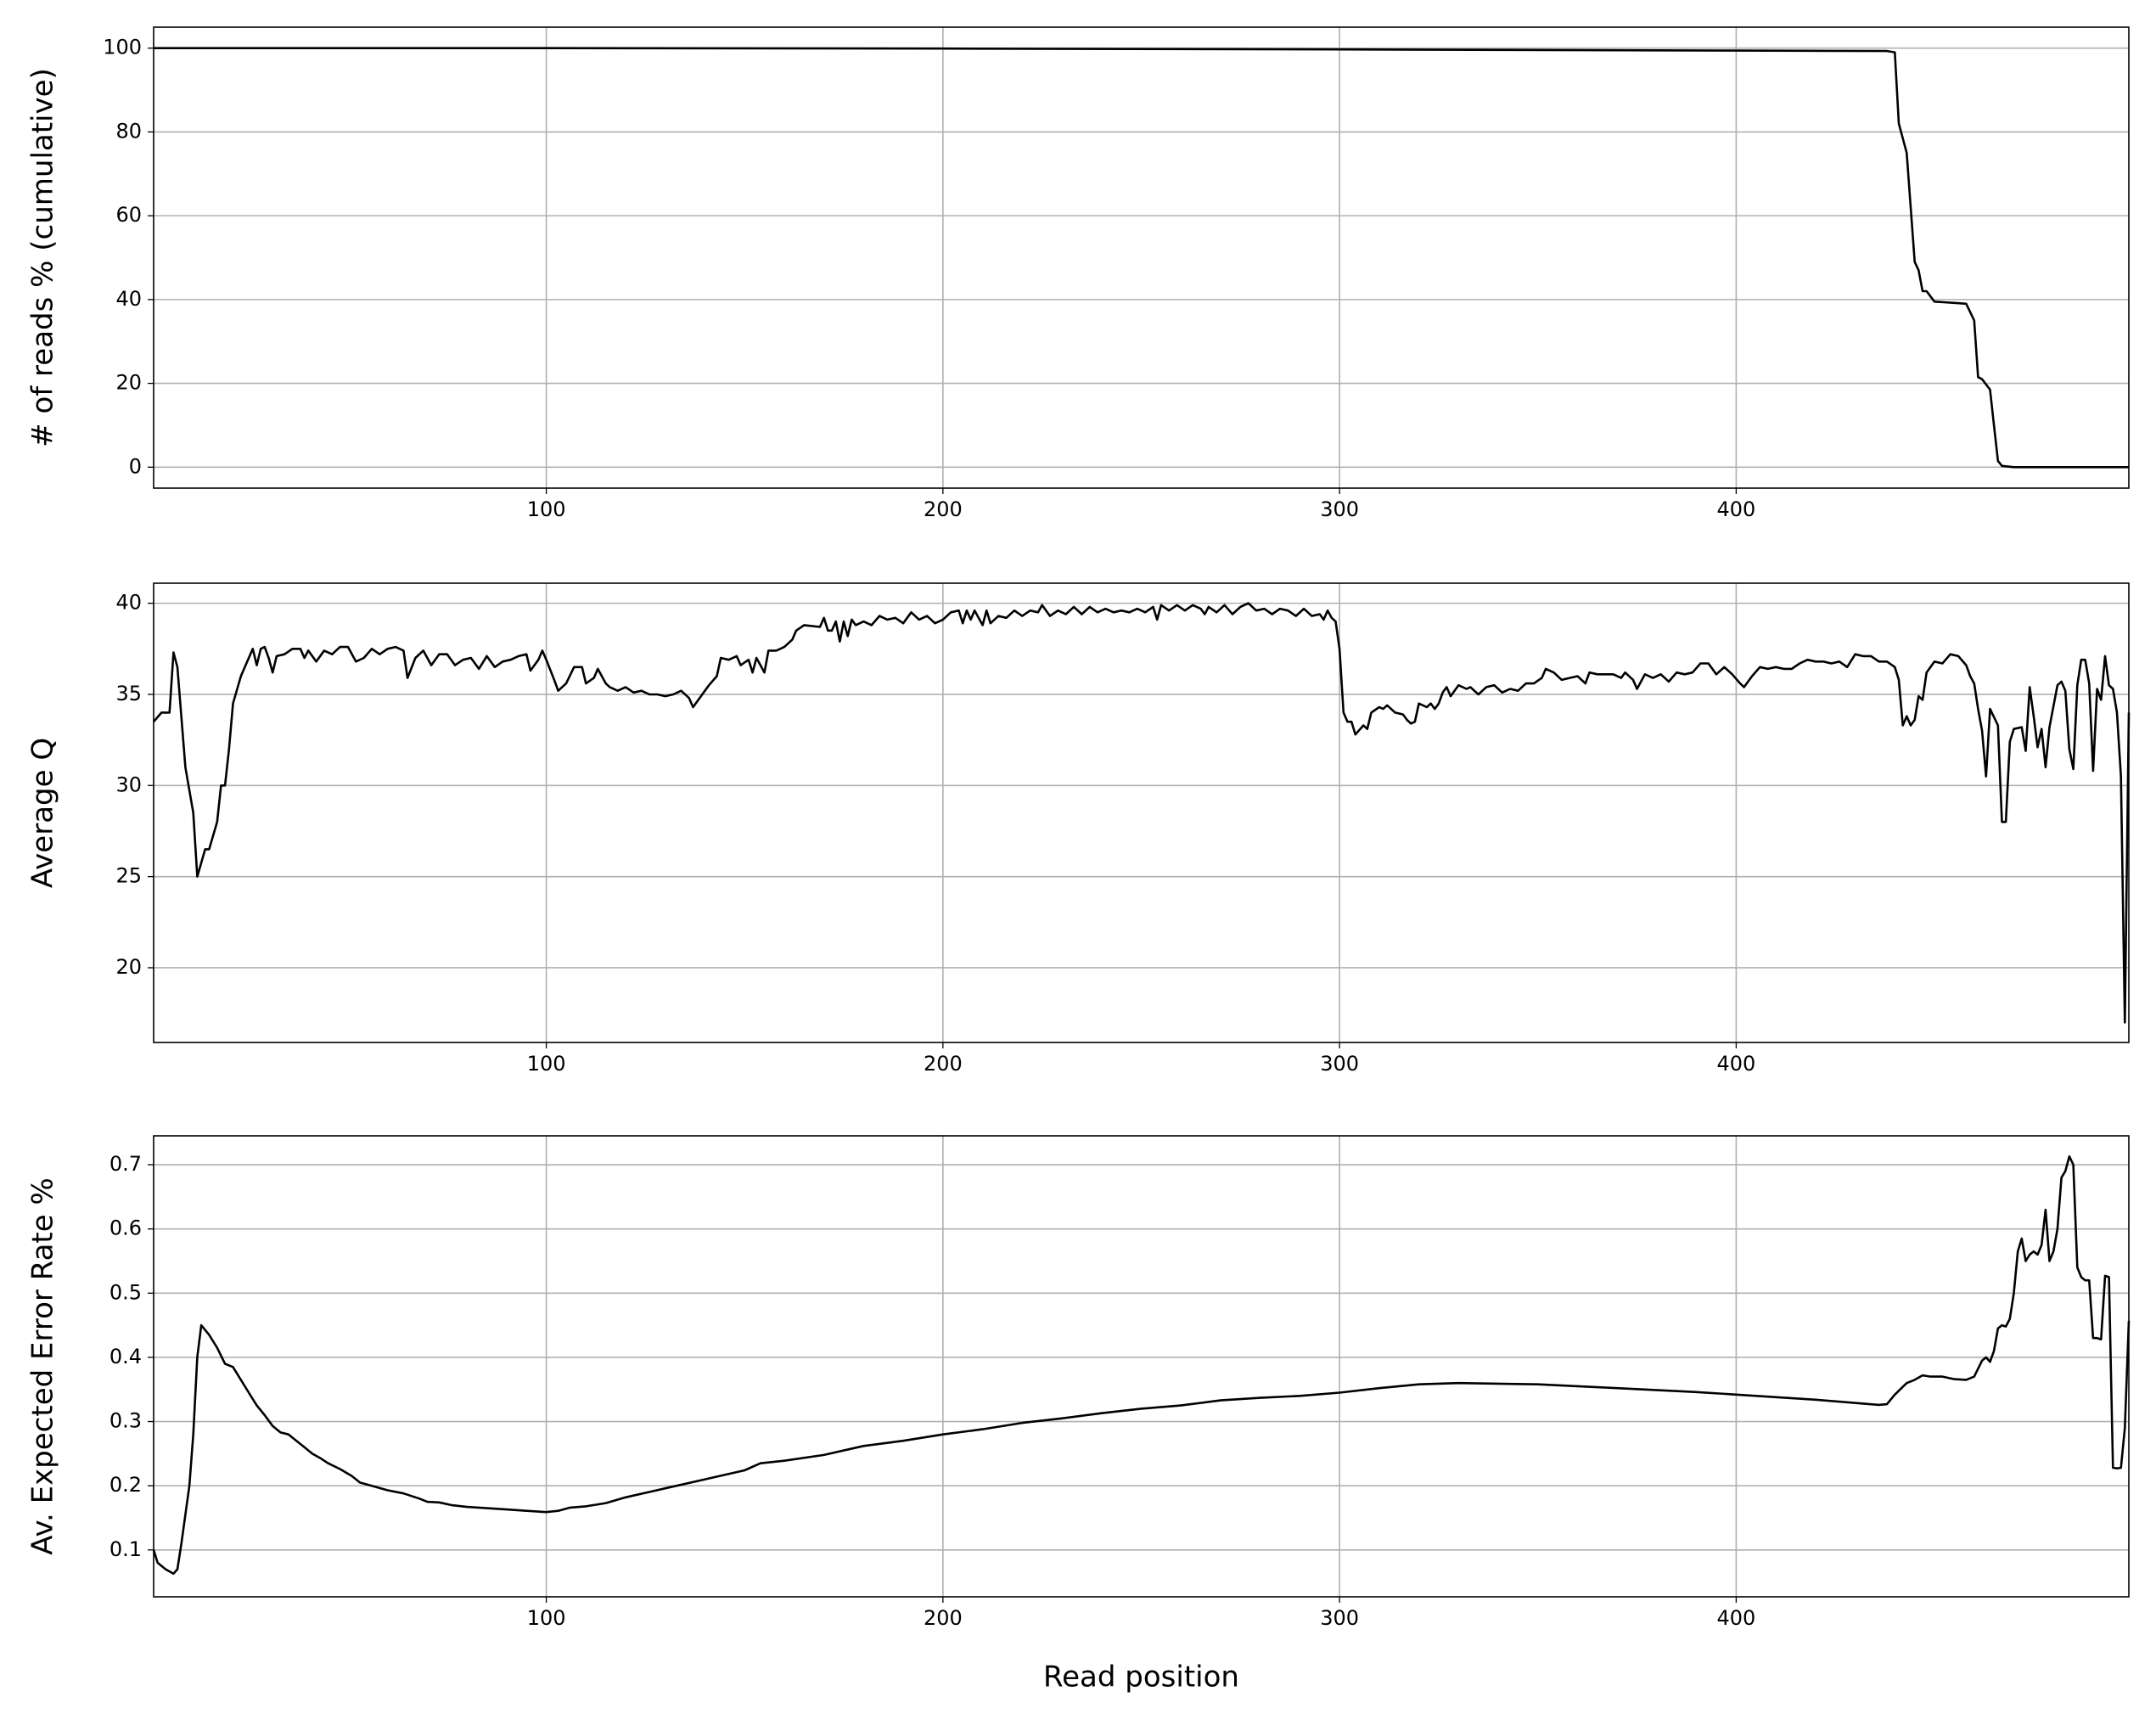 This screenshot has height=1725, width=2156. I want to click on x-axis-label: Read position, so click(1141, 1677).